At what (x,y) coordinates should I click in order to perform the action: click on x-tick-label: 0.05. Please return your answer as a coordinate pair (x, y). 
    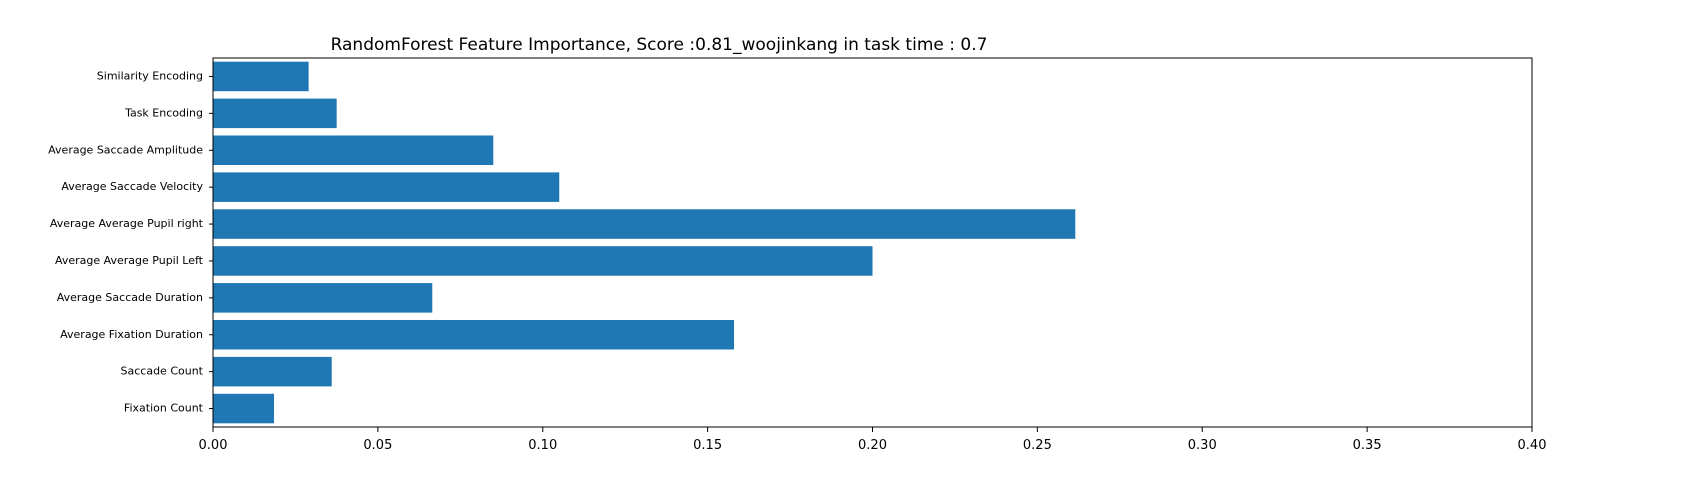
    Looking at the image, I should click on (377, 445).